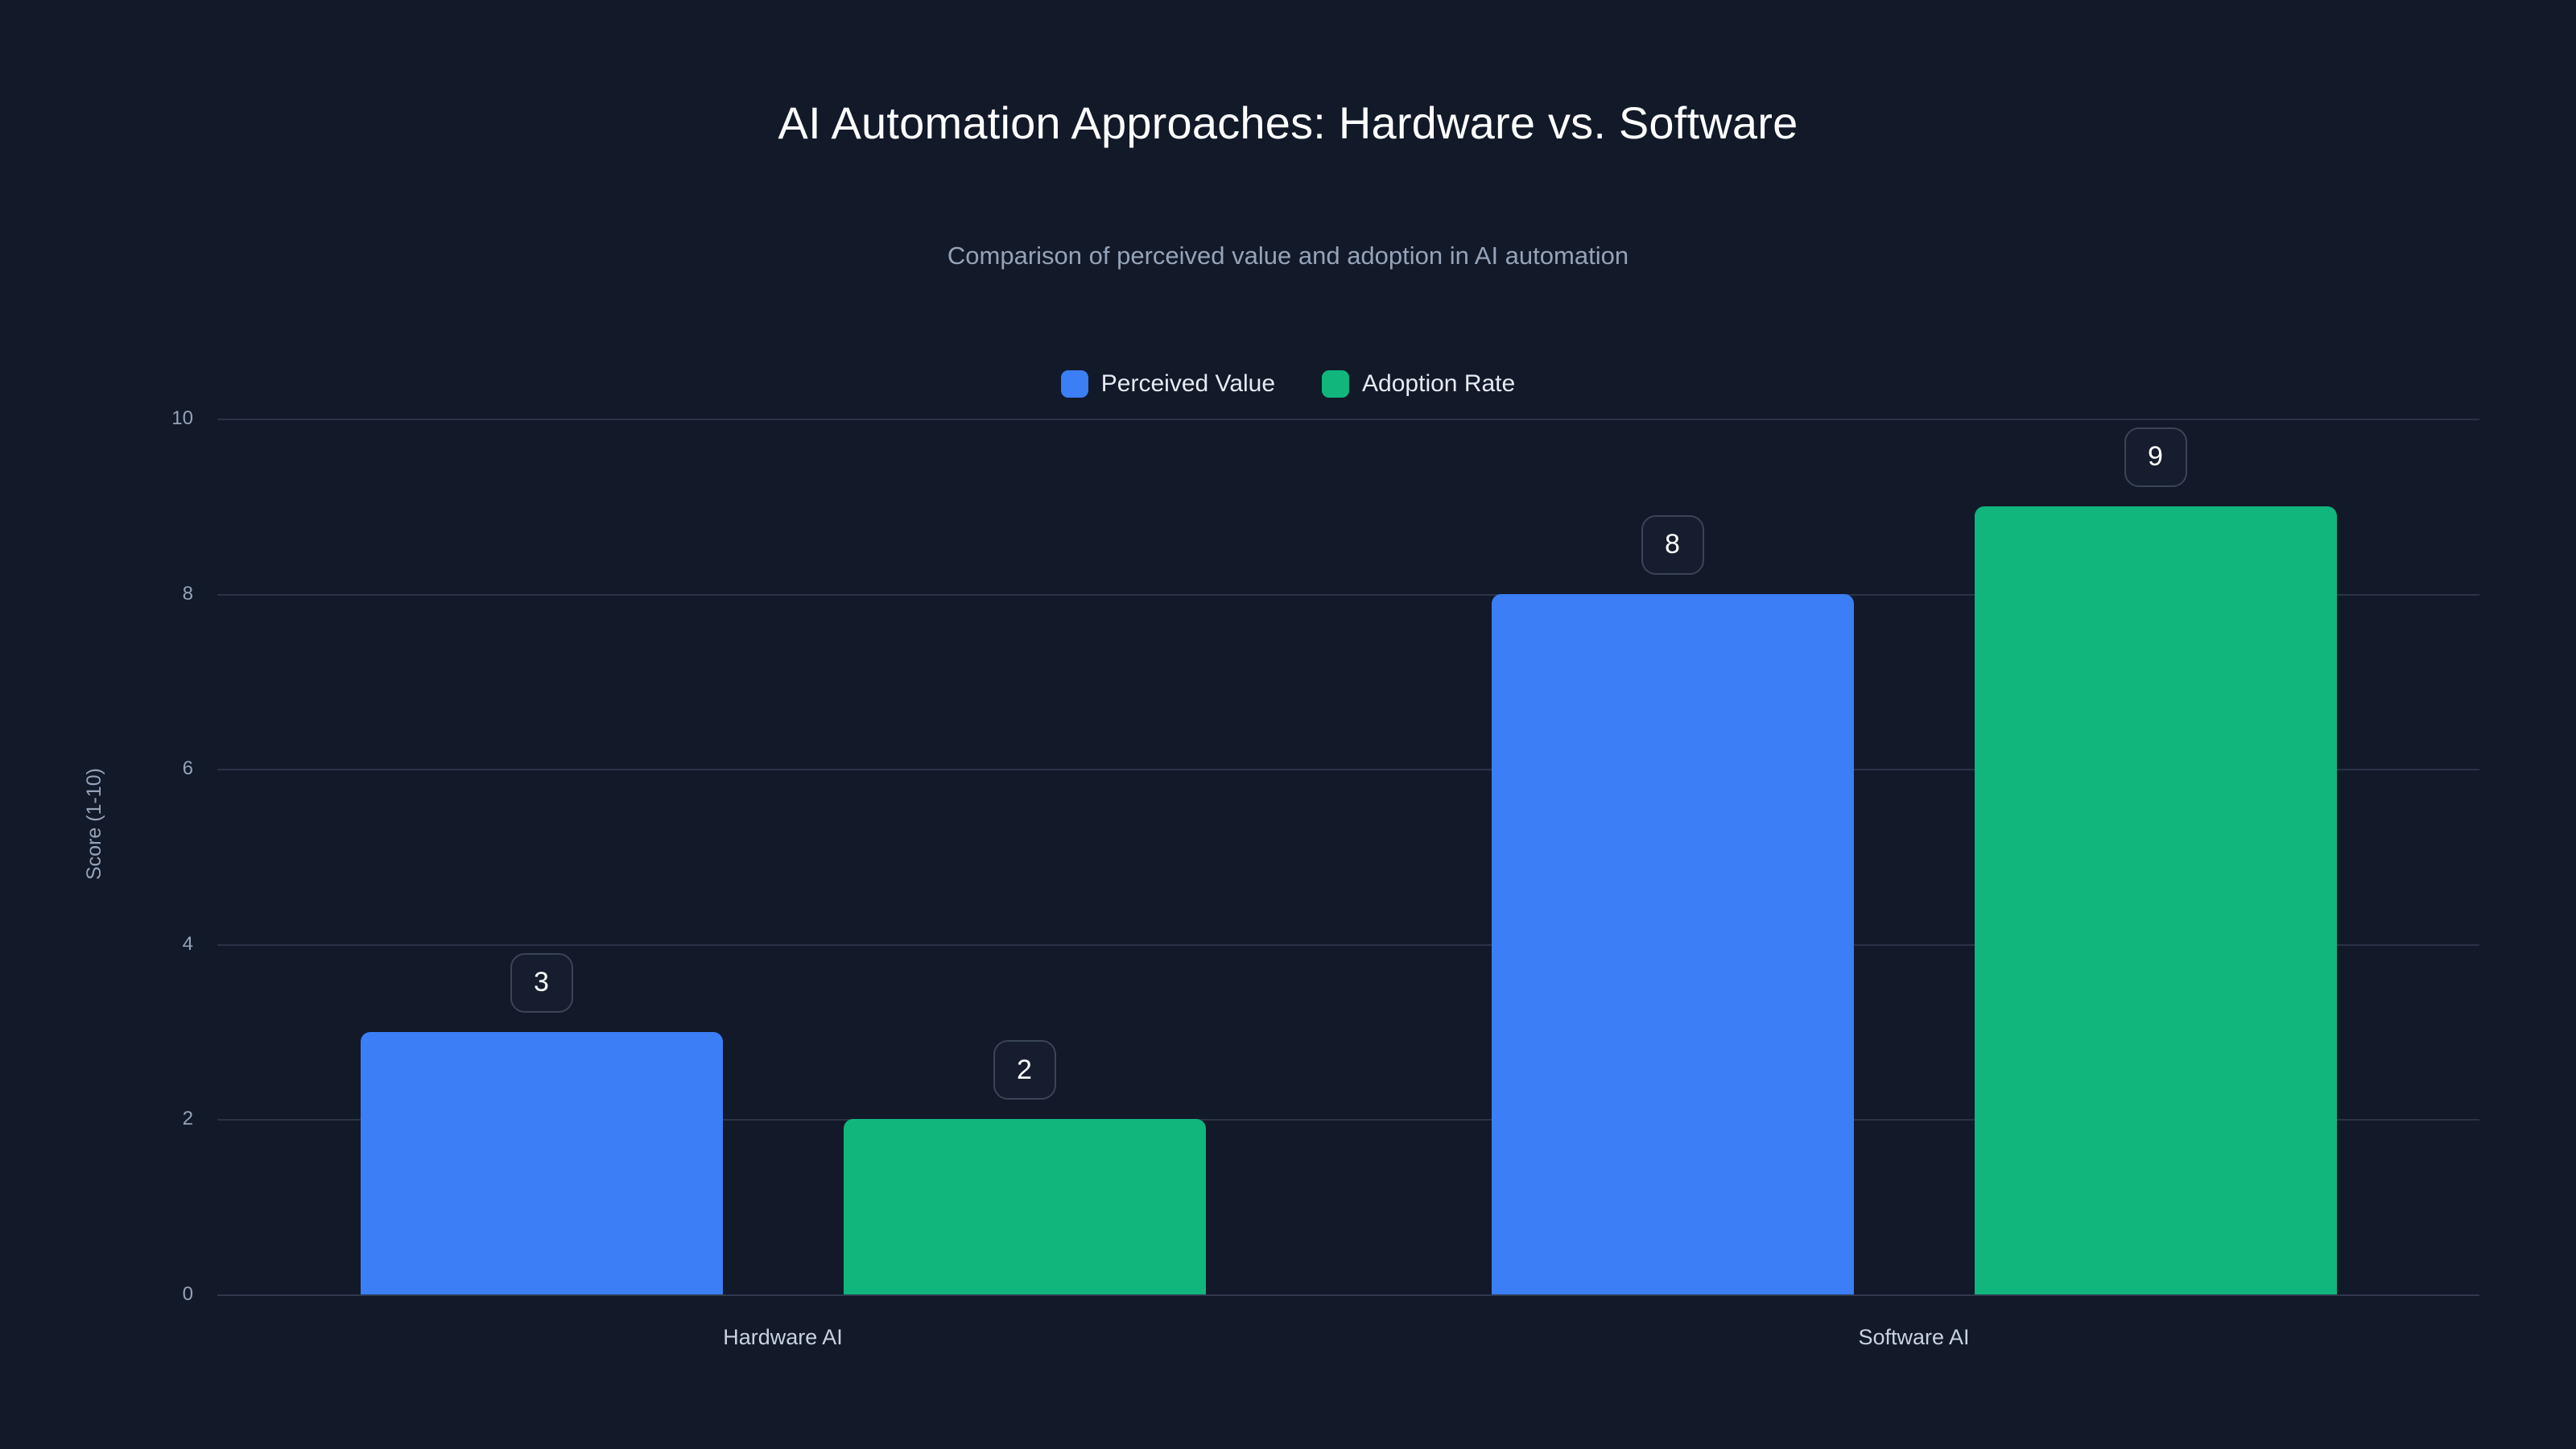  Describe the element at coordinates (187, 593) in the screenshot. I see `y-axis-tick-8: 8` at that location.